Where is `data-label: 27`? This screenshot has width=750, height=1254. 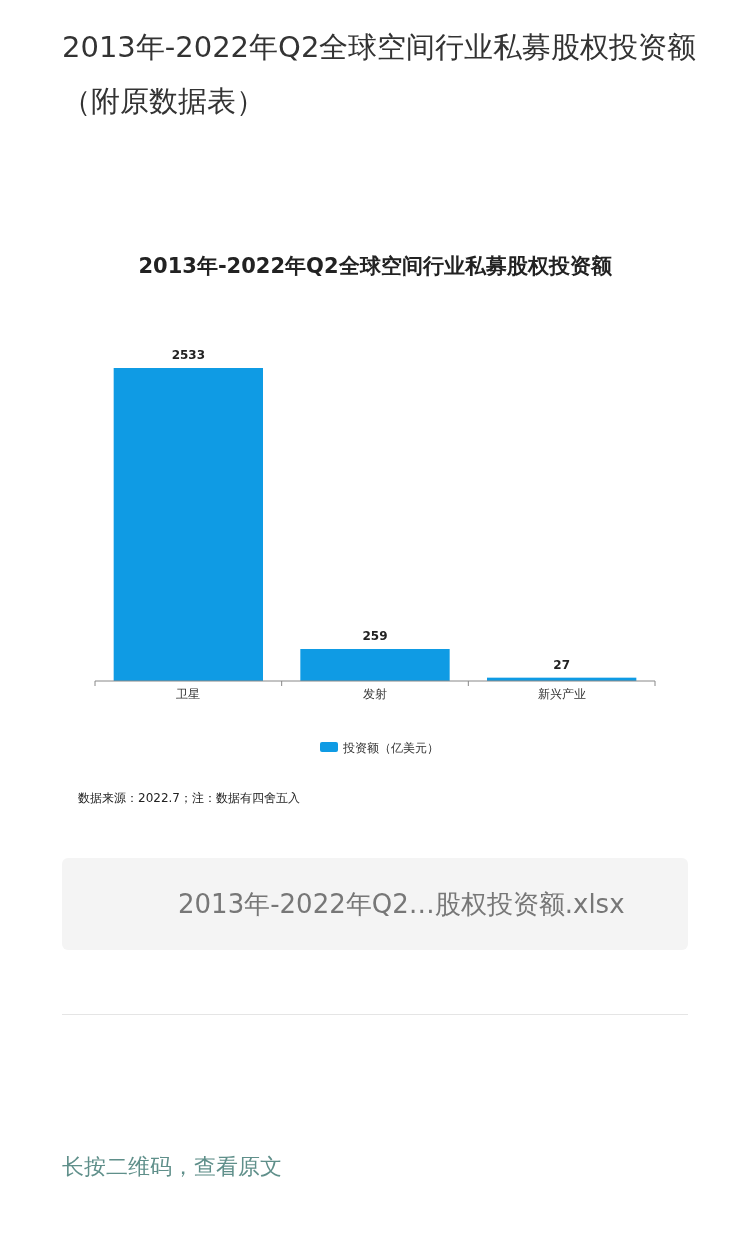
data-label: 27 is located at coordinates (562, 664).